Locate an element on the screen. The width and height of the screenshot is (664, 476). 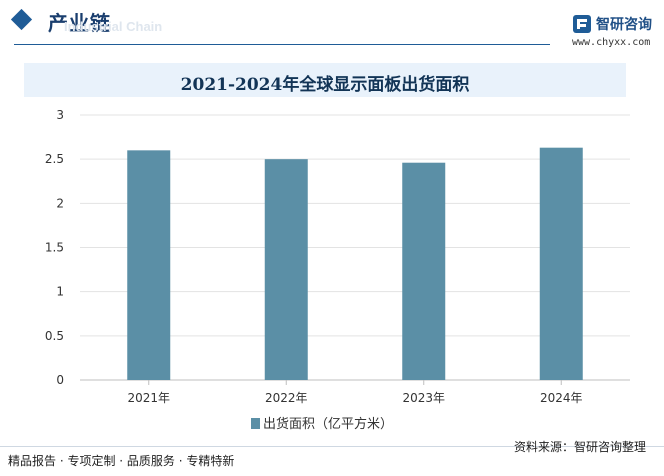
chart-title: 2021-2024年全球显示面板出货面积 is located at coordinates (325, 85).